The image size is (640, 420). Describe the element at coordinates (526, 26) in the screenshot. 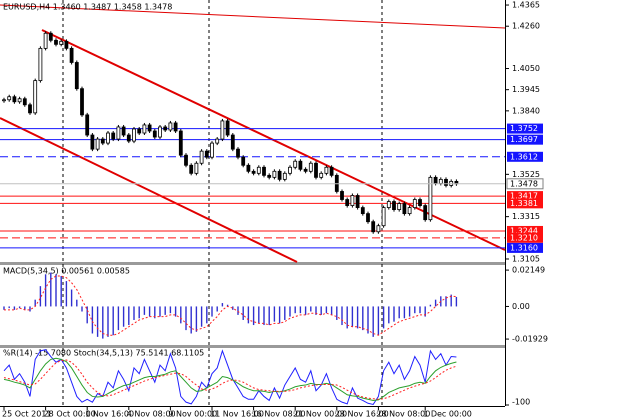

I see `y-tick-label: 1.4260` at that location.